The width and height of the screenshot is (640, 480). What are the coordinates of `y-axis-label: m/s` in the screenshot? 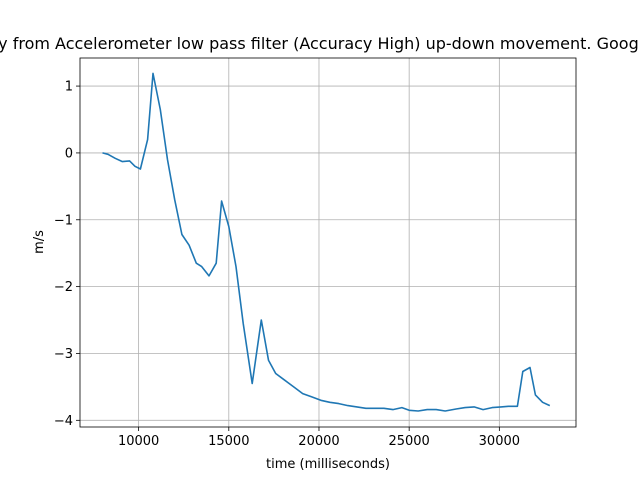 It's located at (39, 242).